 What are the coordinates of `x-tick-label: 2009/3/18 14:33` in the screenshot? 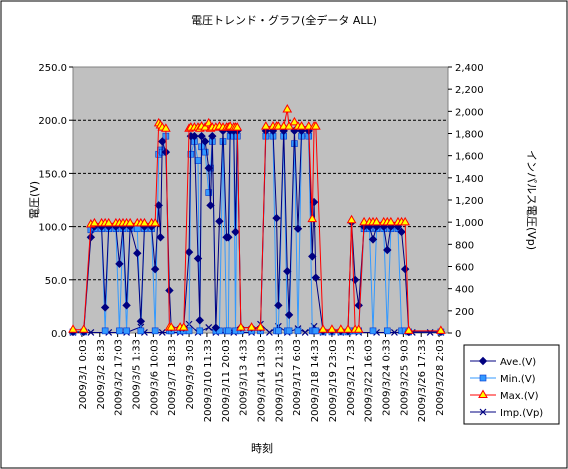 It's located at (315, 380).